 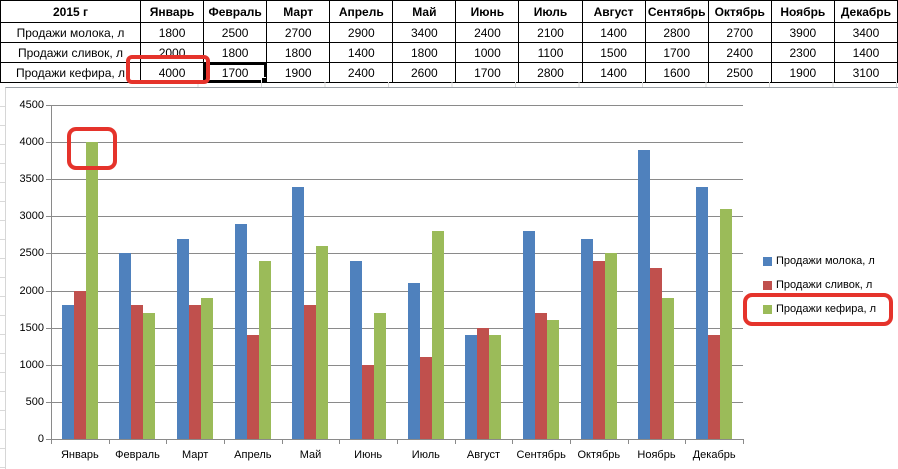 What do you see at coordinates (613, 11) in the screenshot?
I see `table-month-header: Август` at bounding box center [613, 11].